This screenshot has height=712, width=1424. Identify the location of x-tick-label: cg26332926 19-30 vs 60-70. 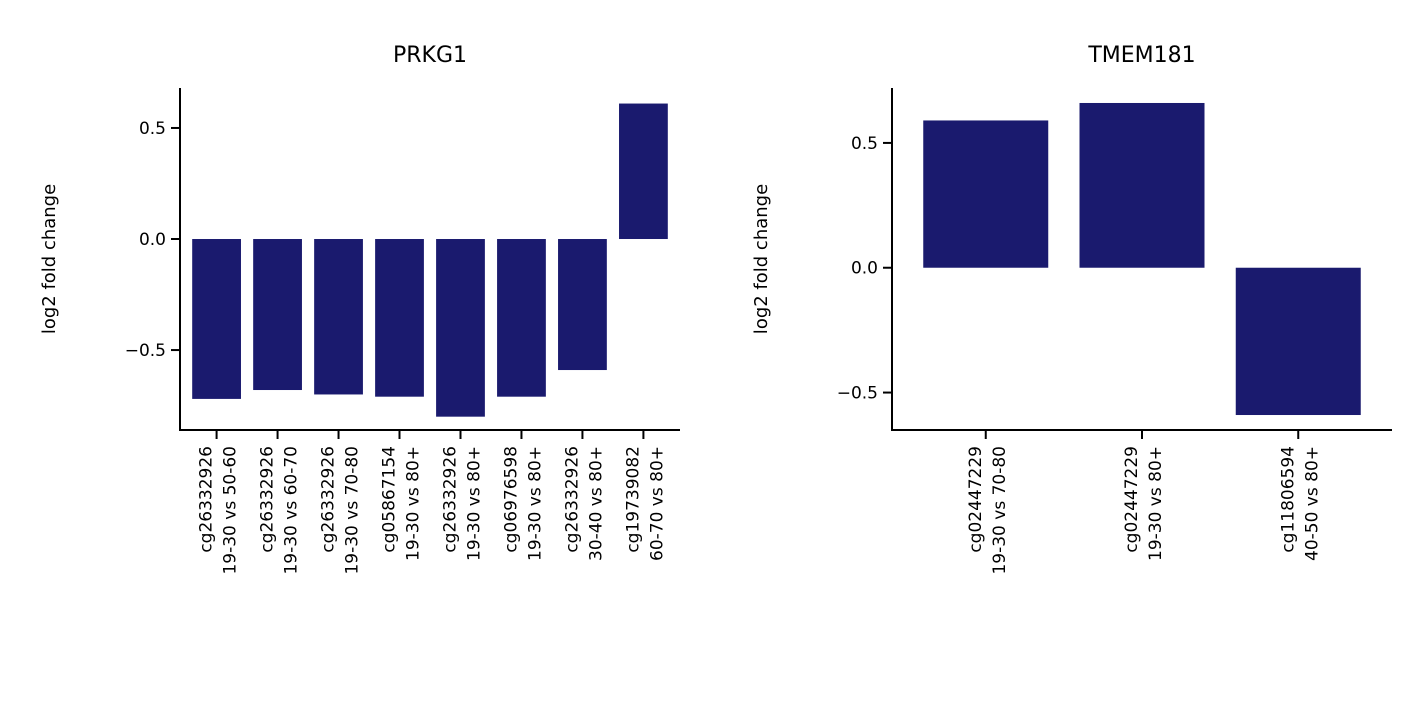
(280, 510).